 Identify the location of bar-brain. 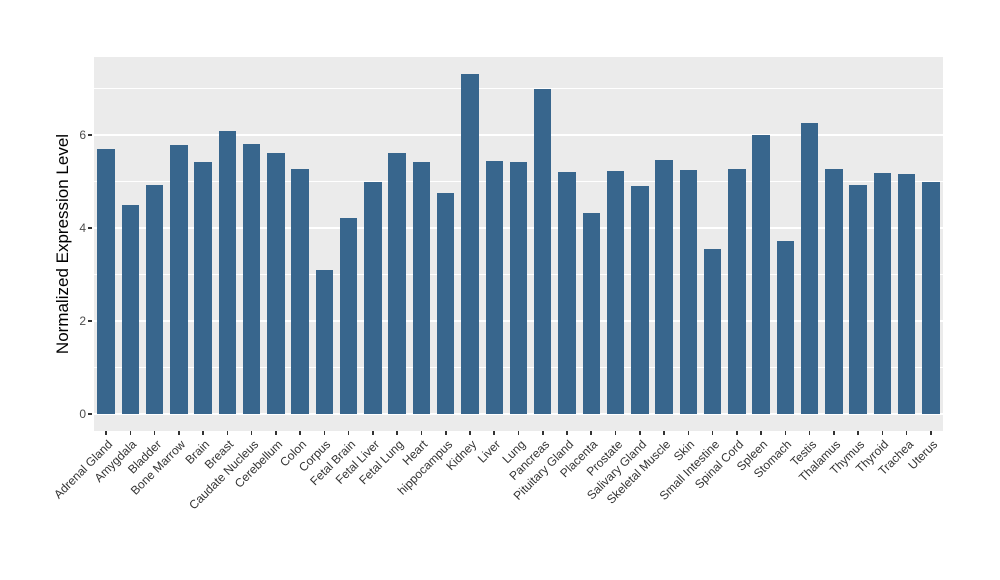
(203, 287).